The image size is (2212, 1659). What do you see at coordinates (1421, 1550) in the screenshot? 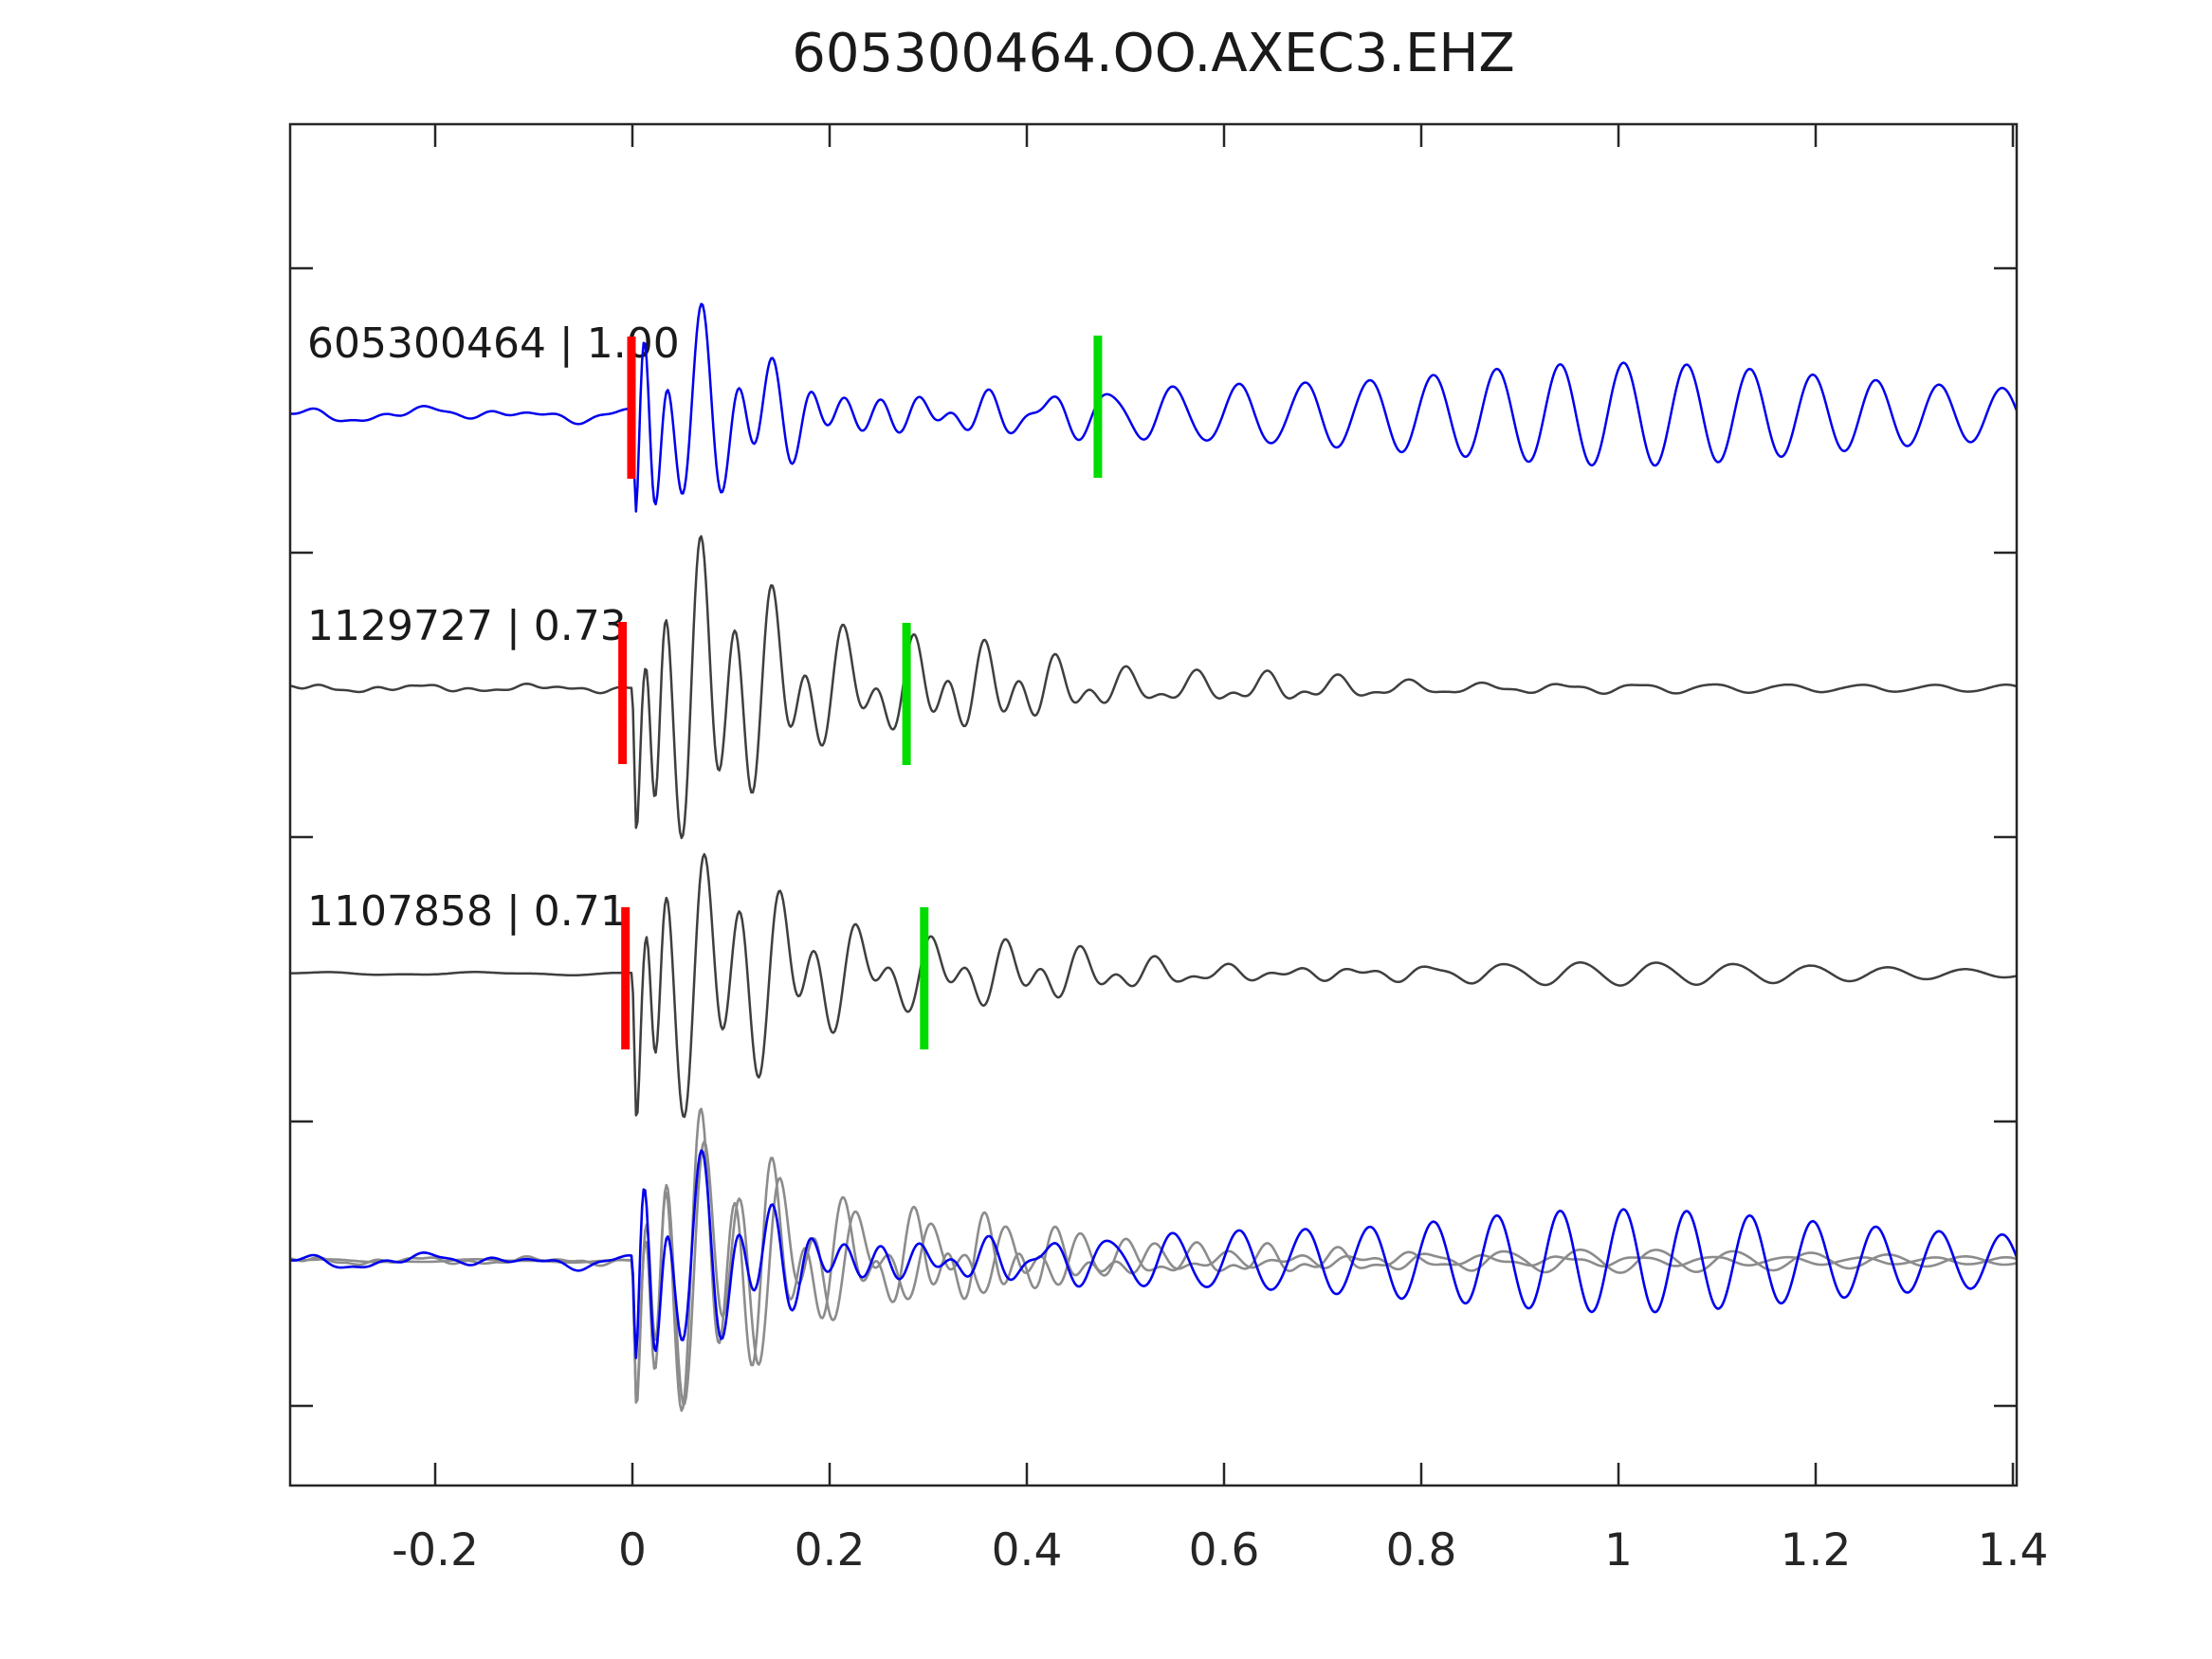
I see `x-tick-label: 0.8` at bounding box center [1421, 1550].